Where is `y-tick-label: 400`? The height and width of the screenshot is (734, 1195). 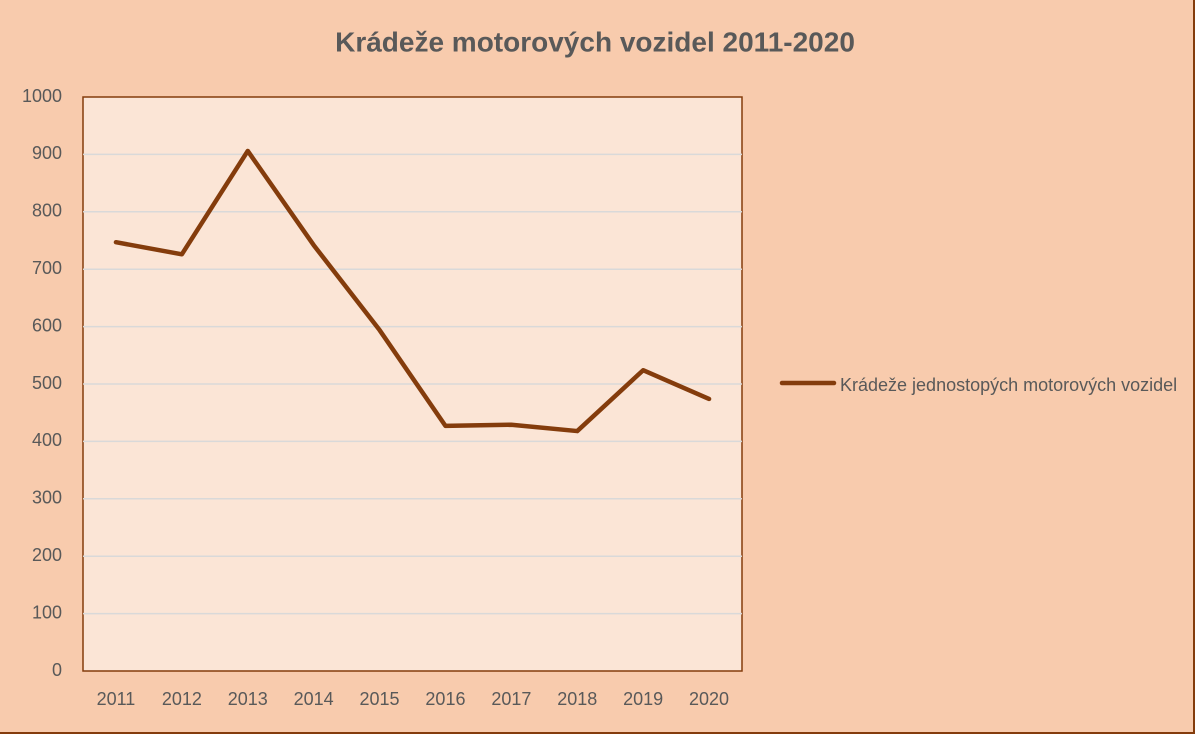 y-tick-label: 400 is located at coordinates (47, 440).